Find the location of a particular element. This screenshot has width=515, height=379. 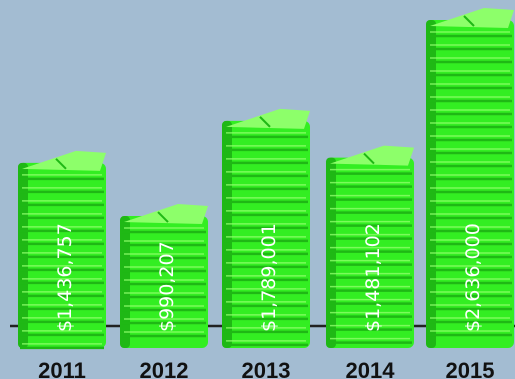

bar-value-label: $990,207 is located at coordinates (167, 286).